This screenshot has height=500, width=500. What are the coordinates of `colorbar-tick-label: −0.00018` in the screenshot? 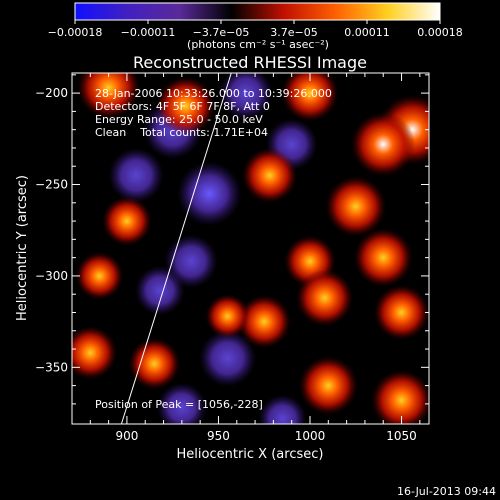 It's located at (75, 32).